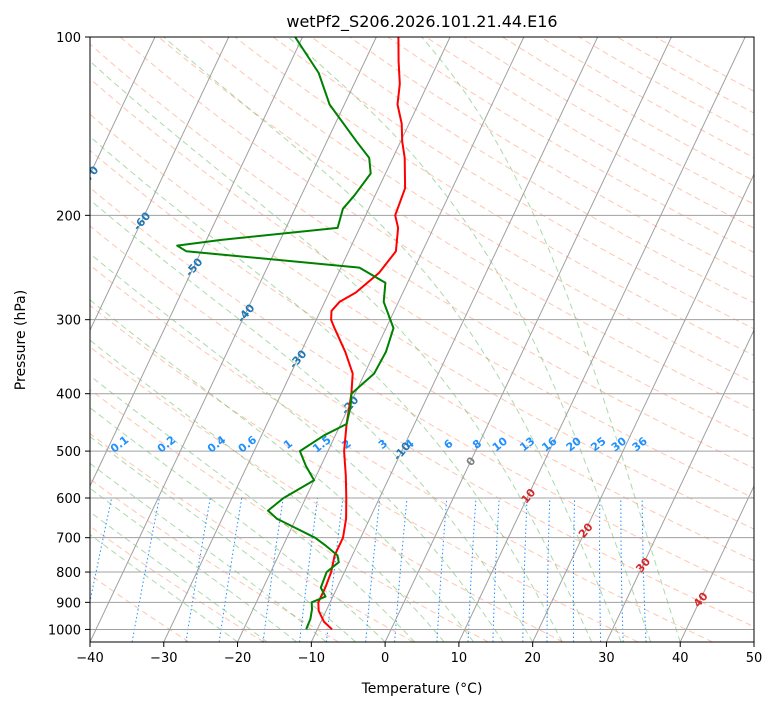 This screenshot has width=775, height=708. Describe the element at coordinates (89, 658) in the screenshot. I see `x-tick-label: −40` at that location.